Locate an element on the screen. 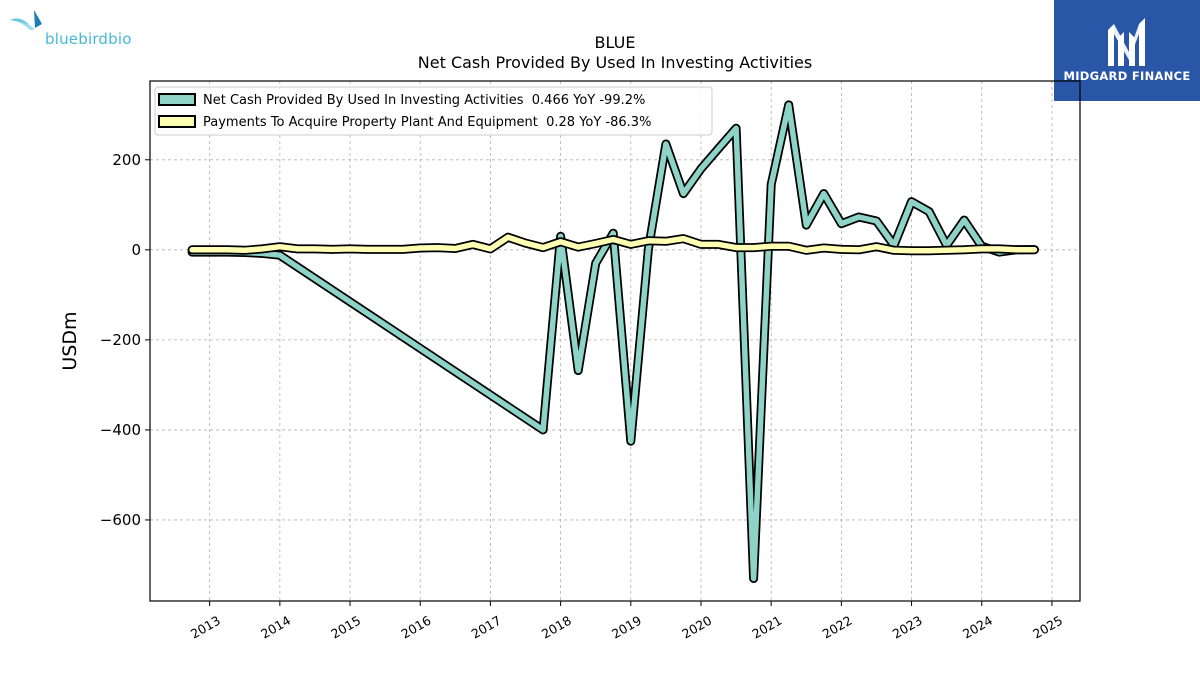 The image size is (1200, 675). y-tick-label: −200 is located at coordinates (120, 340).